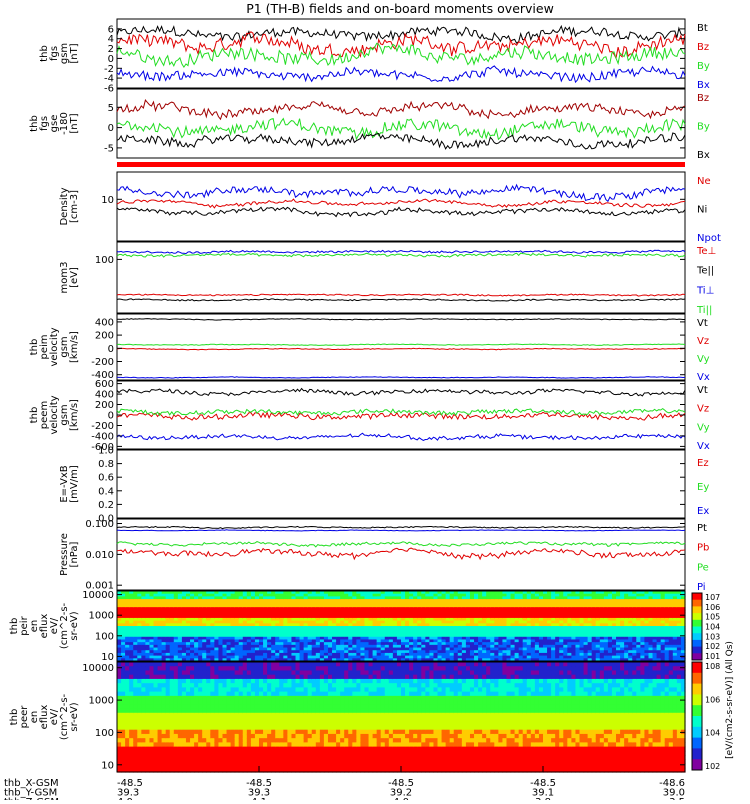 The height and width of the screenshot is (804, 750). What do you see at coordinates (74, 53) in the screenshot?
I see `y-axis-label: [nT]` at bounding box center [74, 53].